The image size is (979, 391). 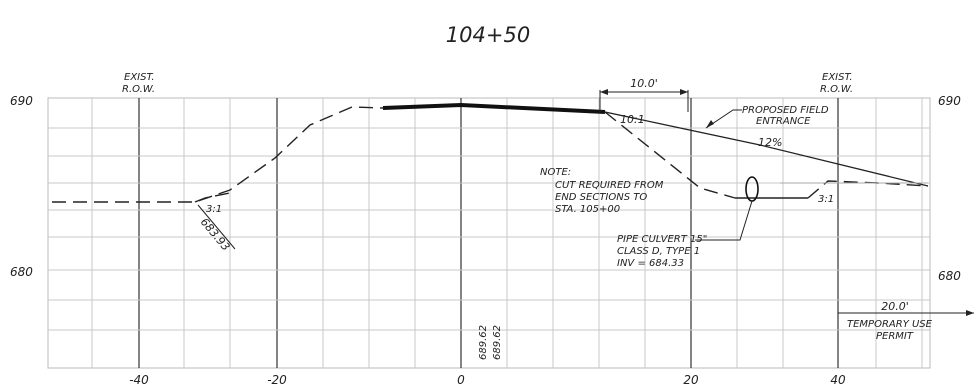 I want to click on elev-left-leader, so click(x=216, y=227).